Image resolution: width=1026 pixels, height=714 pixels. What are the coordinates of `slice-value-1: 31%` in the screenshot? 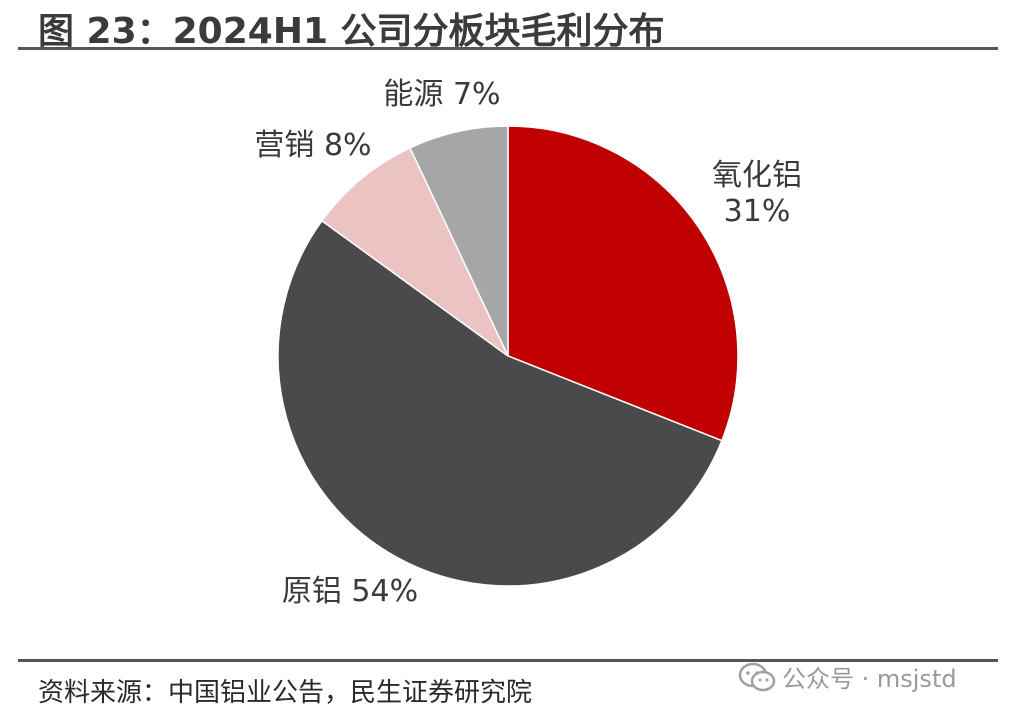 It's located at (757, 211).